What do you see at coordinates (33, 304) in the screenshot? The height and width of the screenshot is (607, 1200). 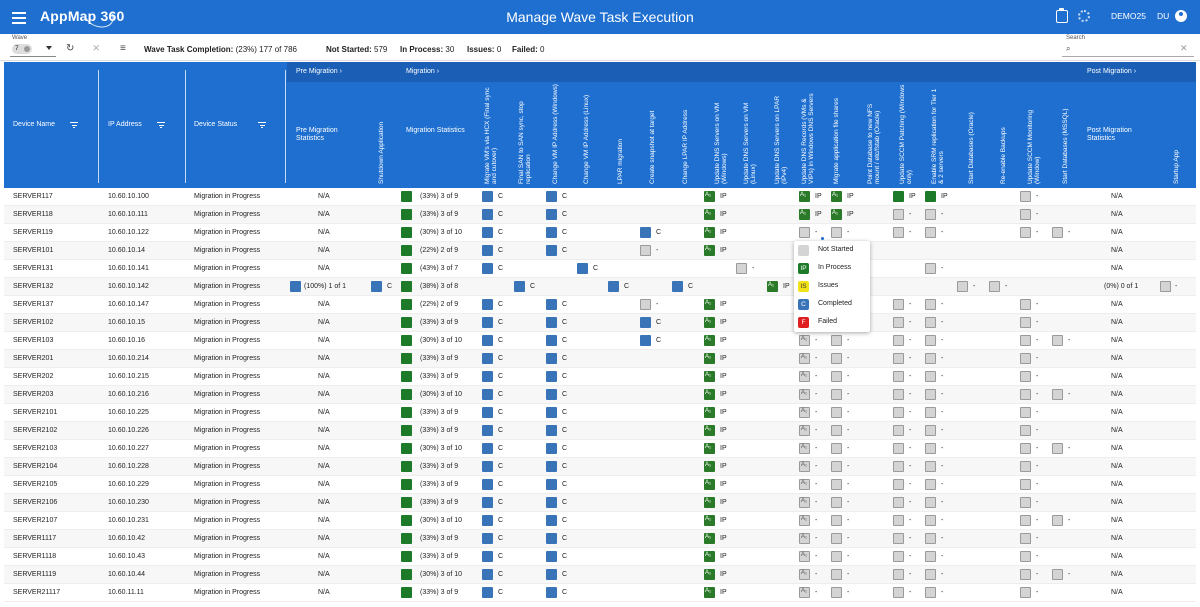 I see `device-name-cell: SERVER137` at bounding box center [33, 304].